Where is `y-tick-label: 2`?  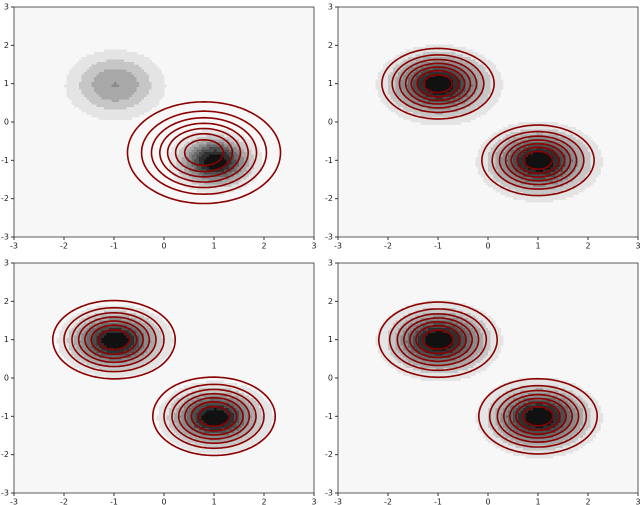 y-tick-label: 2 is located at coordinates (6, 301).